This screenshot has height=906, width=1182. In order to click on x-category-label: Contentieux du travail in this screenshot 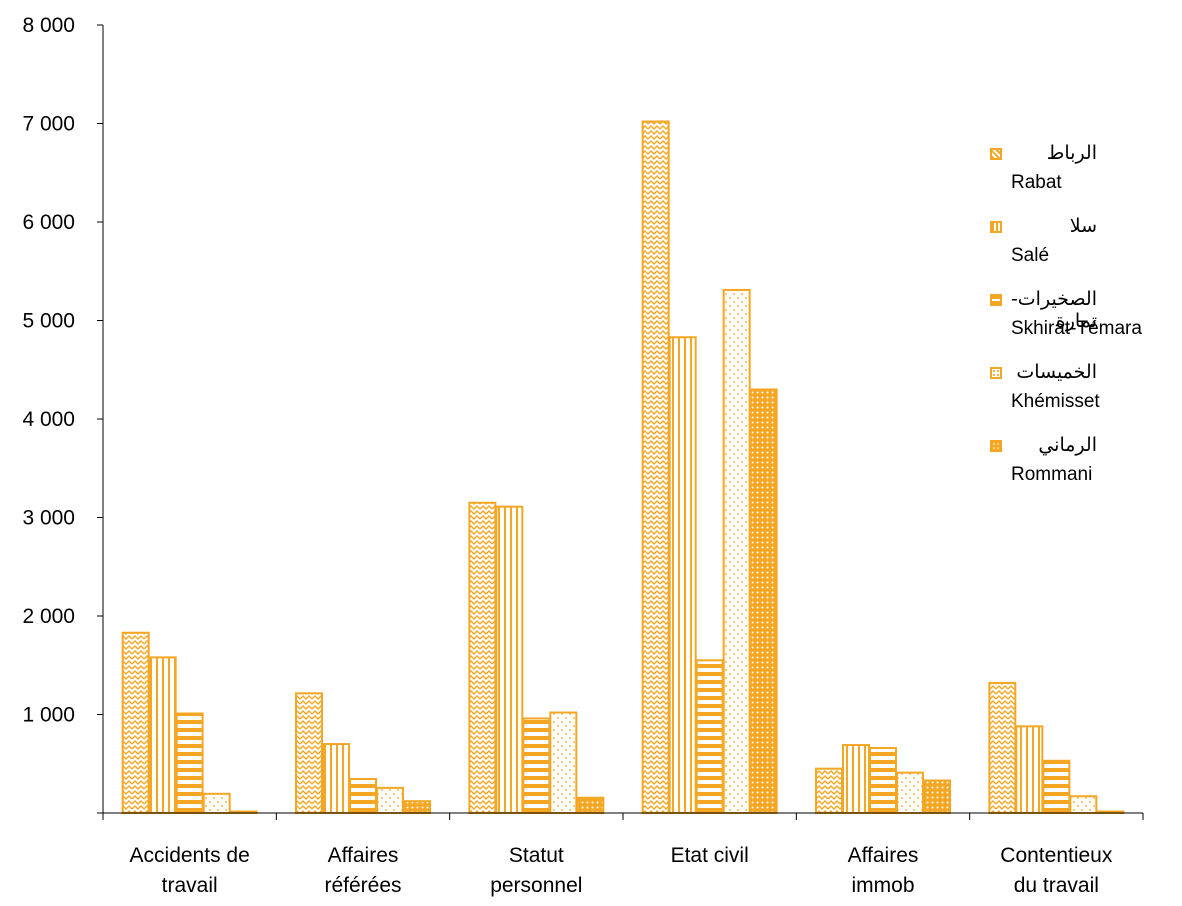, I will do `click(1056, 870)`.